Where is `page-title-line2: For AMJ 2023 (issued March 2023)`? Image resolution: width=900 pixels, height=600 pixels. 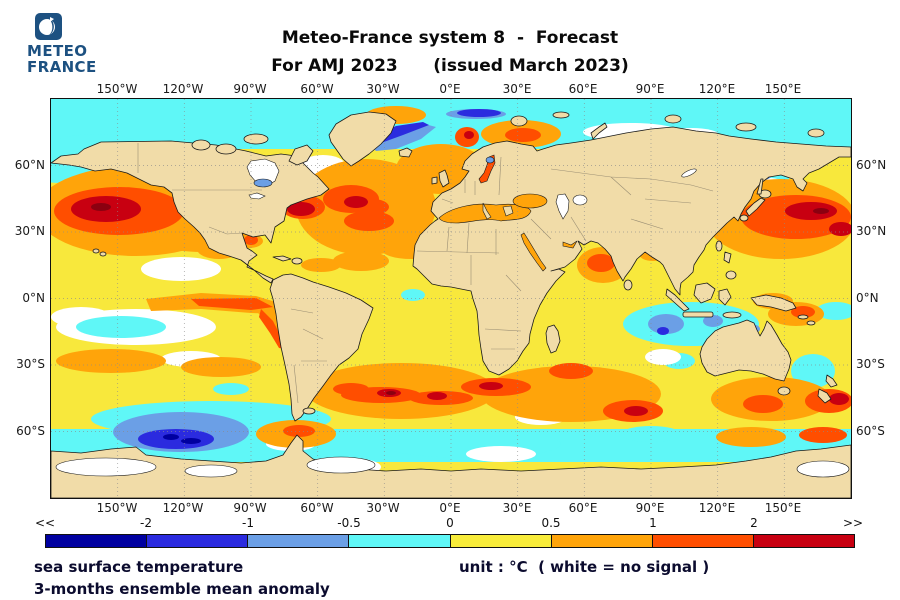 page-title-line2: For AMJ 2023 (issued March 2023) is located at coordinates (450, 66).